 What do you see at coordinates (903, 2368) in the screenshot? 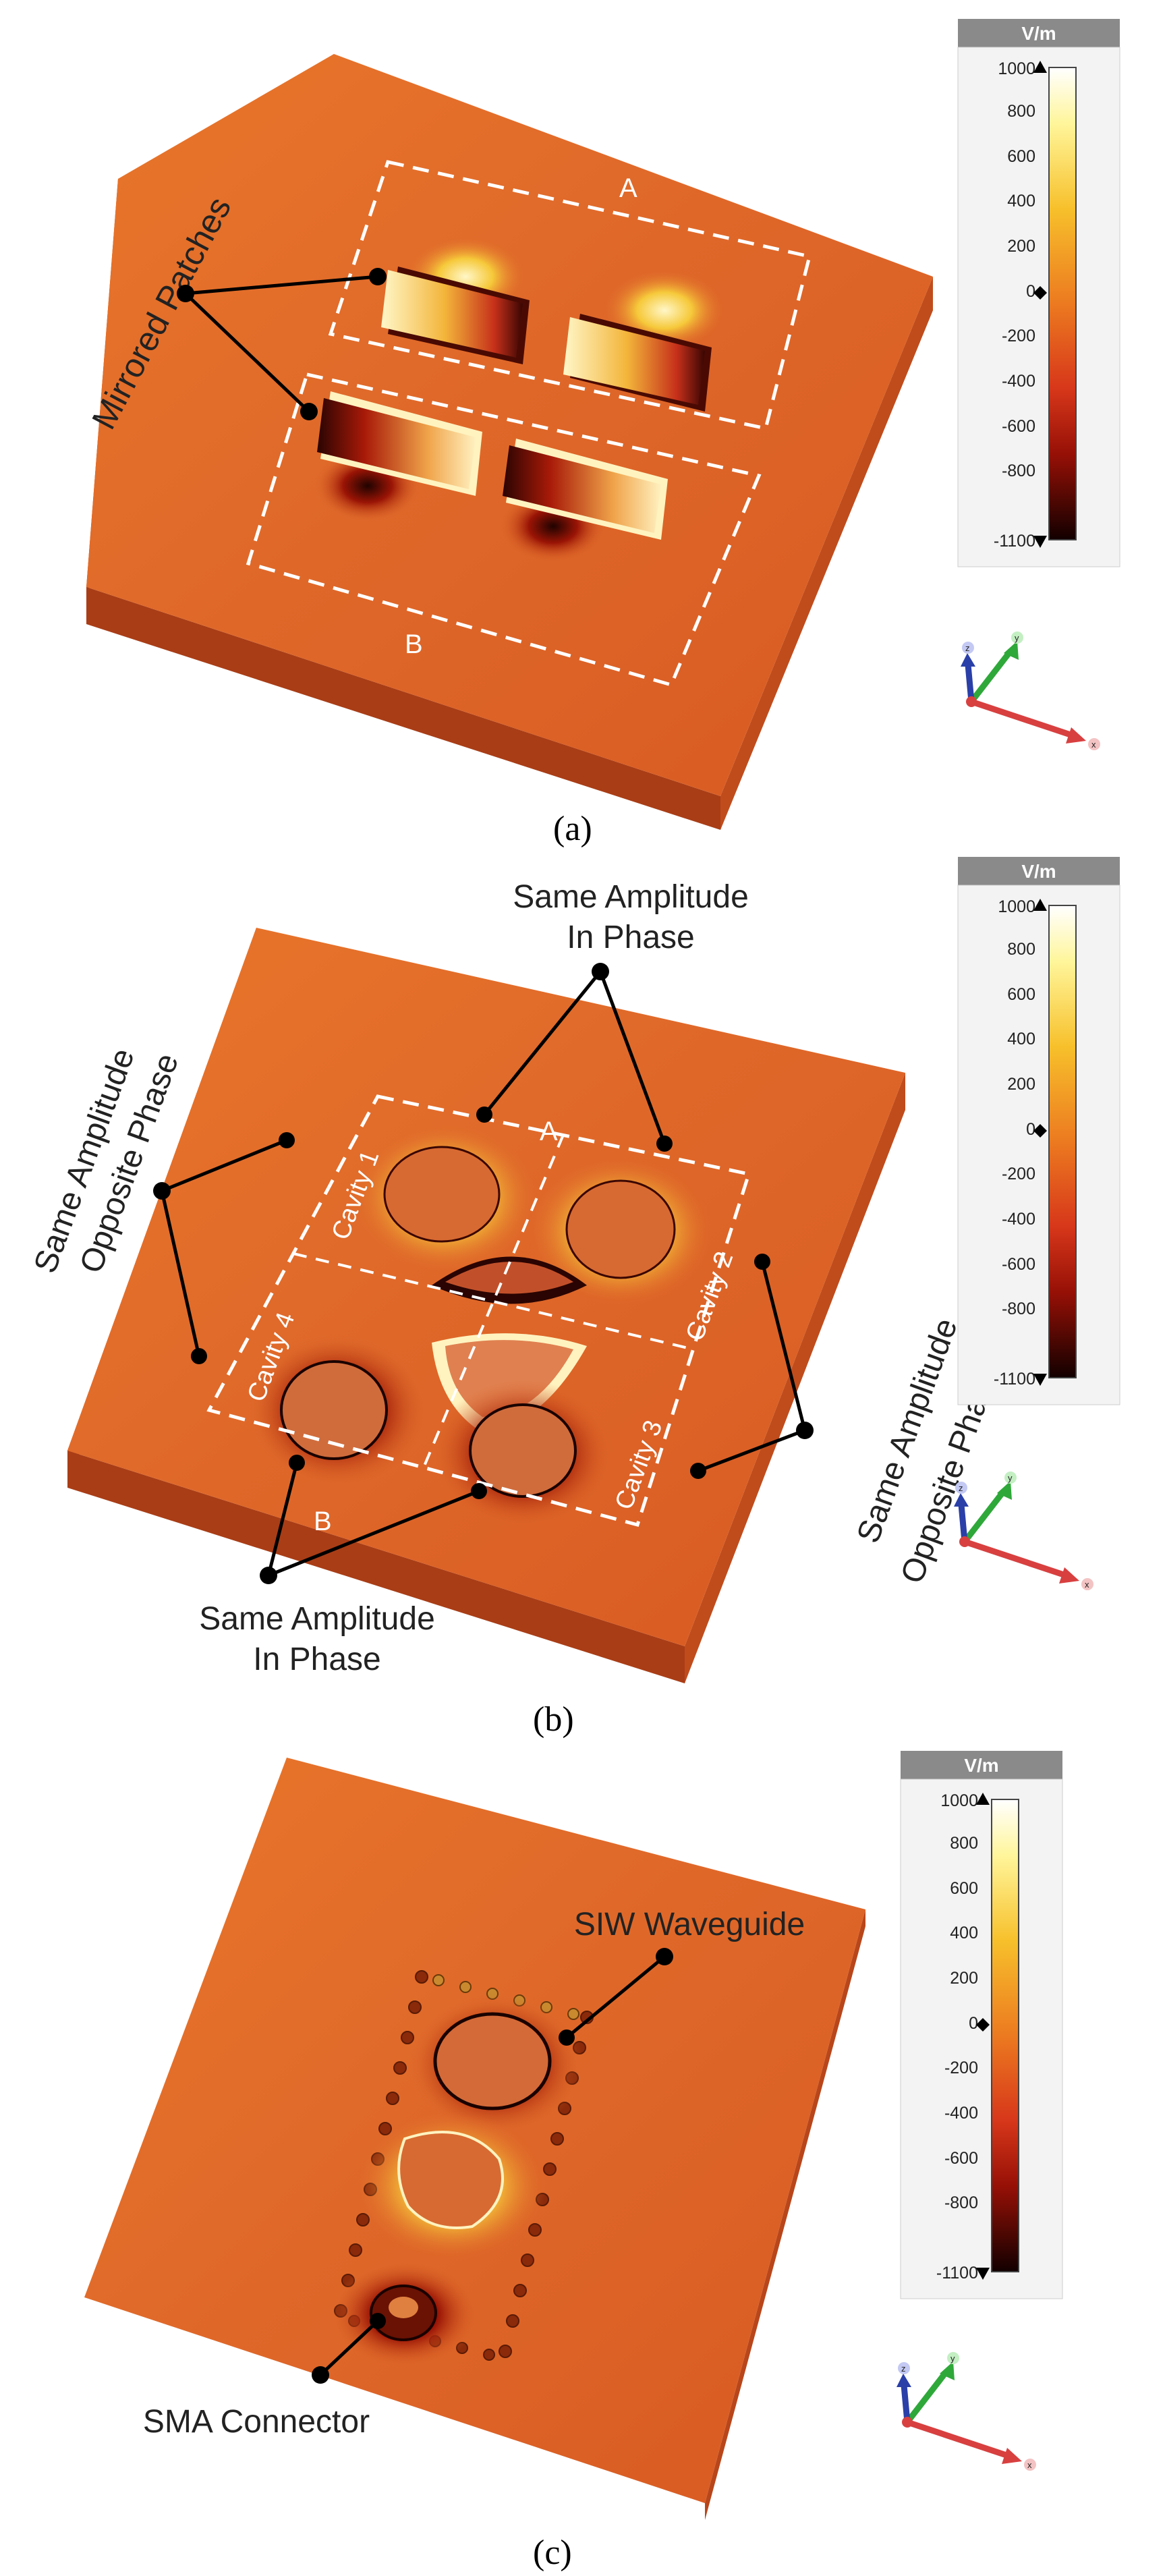
I see `axis-z-label: z` at bounding box center [903, 2368].